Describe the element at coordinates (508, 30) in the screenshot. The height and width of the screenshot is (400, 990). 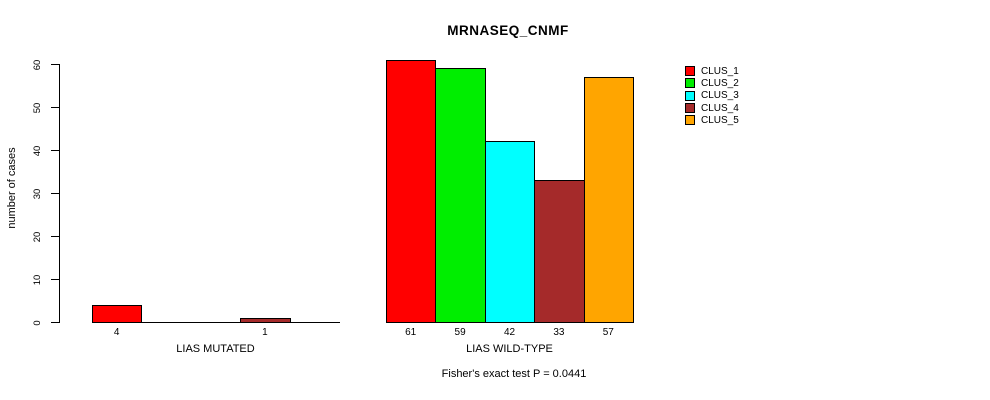
I see `chart-title: MRNASEQ_CNMF` at that location.